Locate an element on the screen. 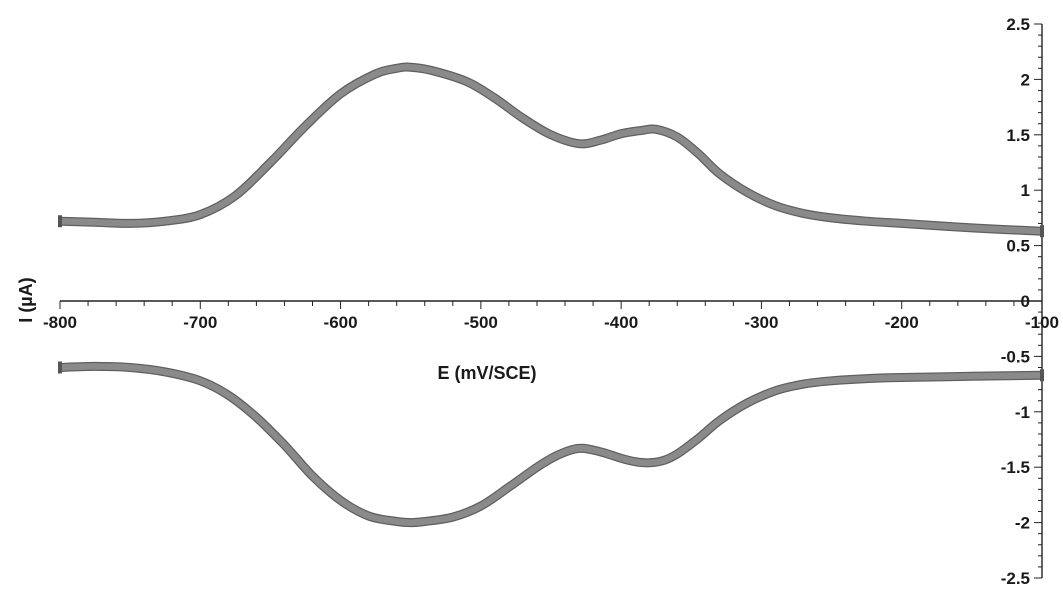 The height and width of the screenshot is (589, 1063). y-axis-title: I (µA) is located at coordinates (26, 299).